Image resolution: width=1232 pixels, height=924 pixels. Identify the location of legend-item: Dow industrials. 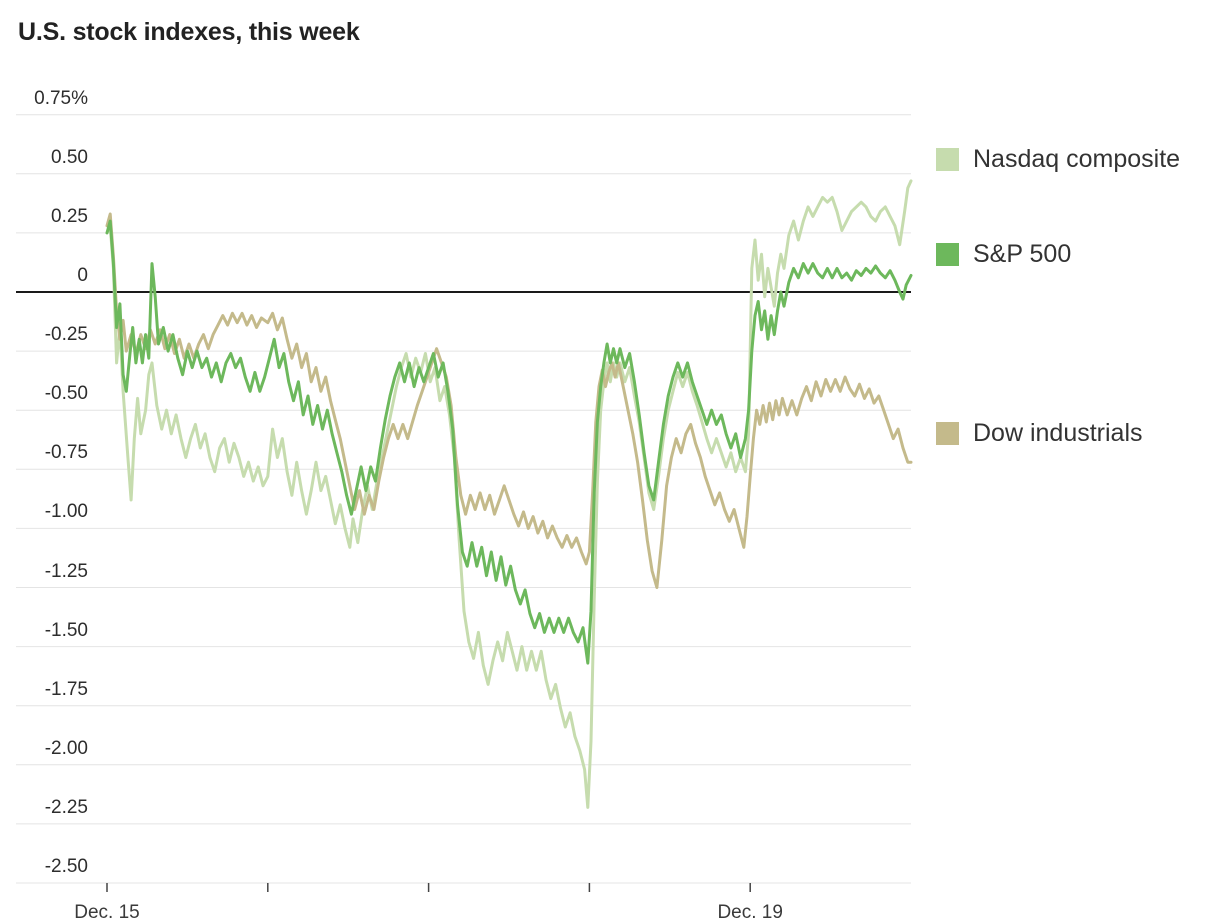
(1039, 433).